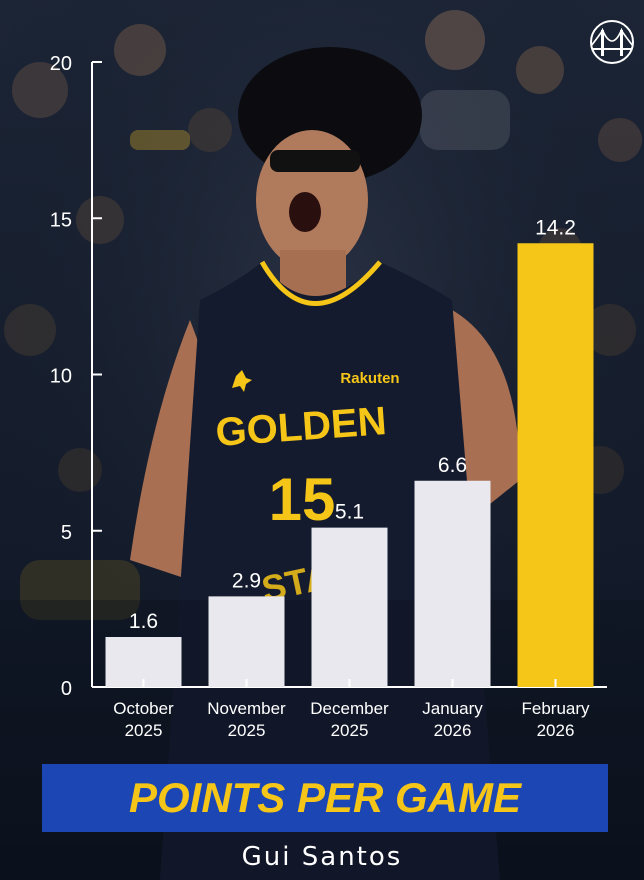 The height and width of the screenshot is (880, 644). I want to click on x-tick-label: December, so click(349, 708).